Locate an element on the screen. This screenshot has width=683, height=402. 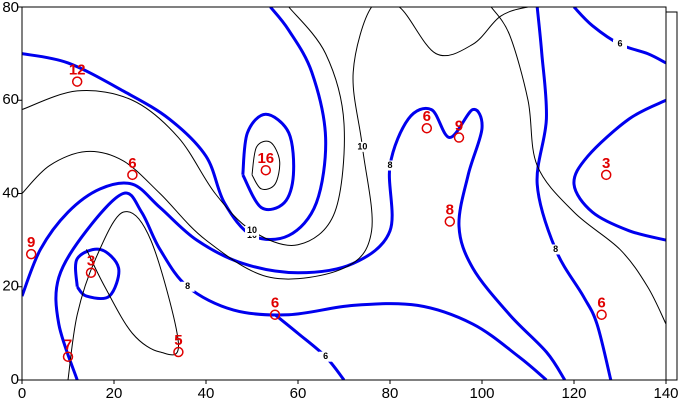
x-tick-label: 120 is located at coordinates (573, 393).